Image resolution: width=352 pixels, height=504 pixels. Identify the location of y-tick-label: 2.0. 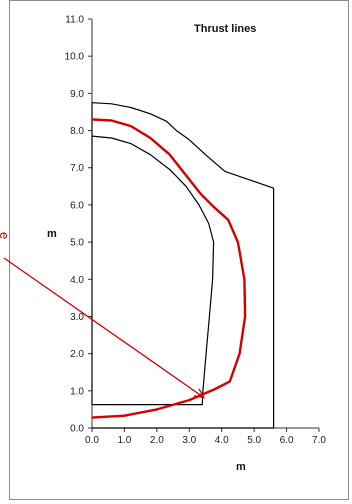
(77, 354).